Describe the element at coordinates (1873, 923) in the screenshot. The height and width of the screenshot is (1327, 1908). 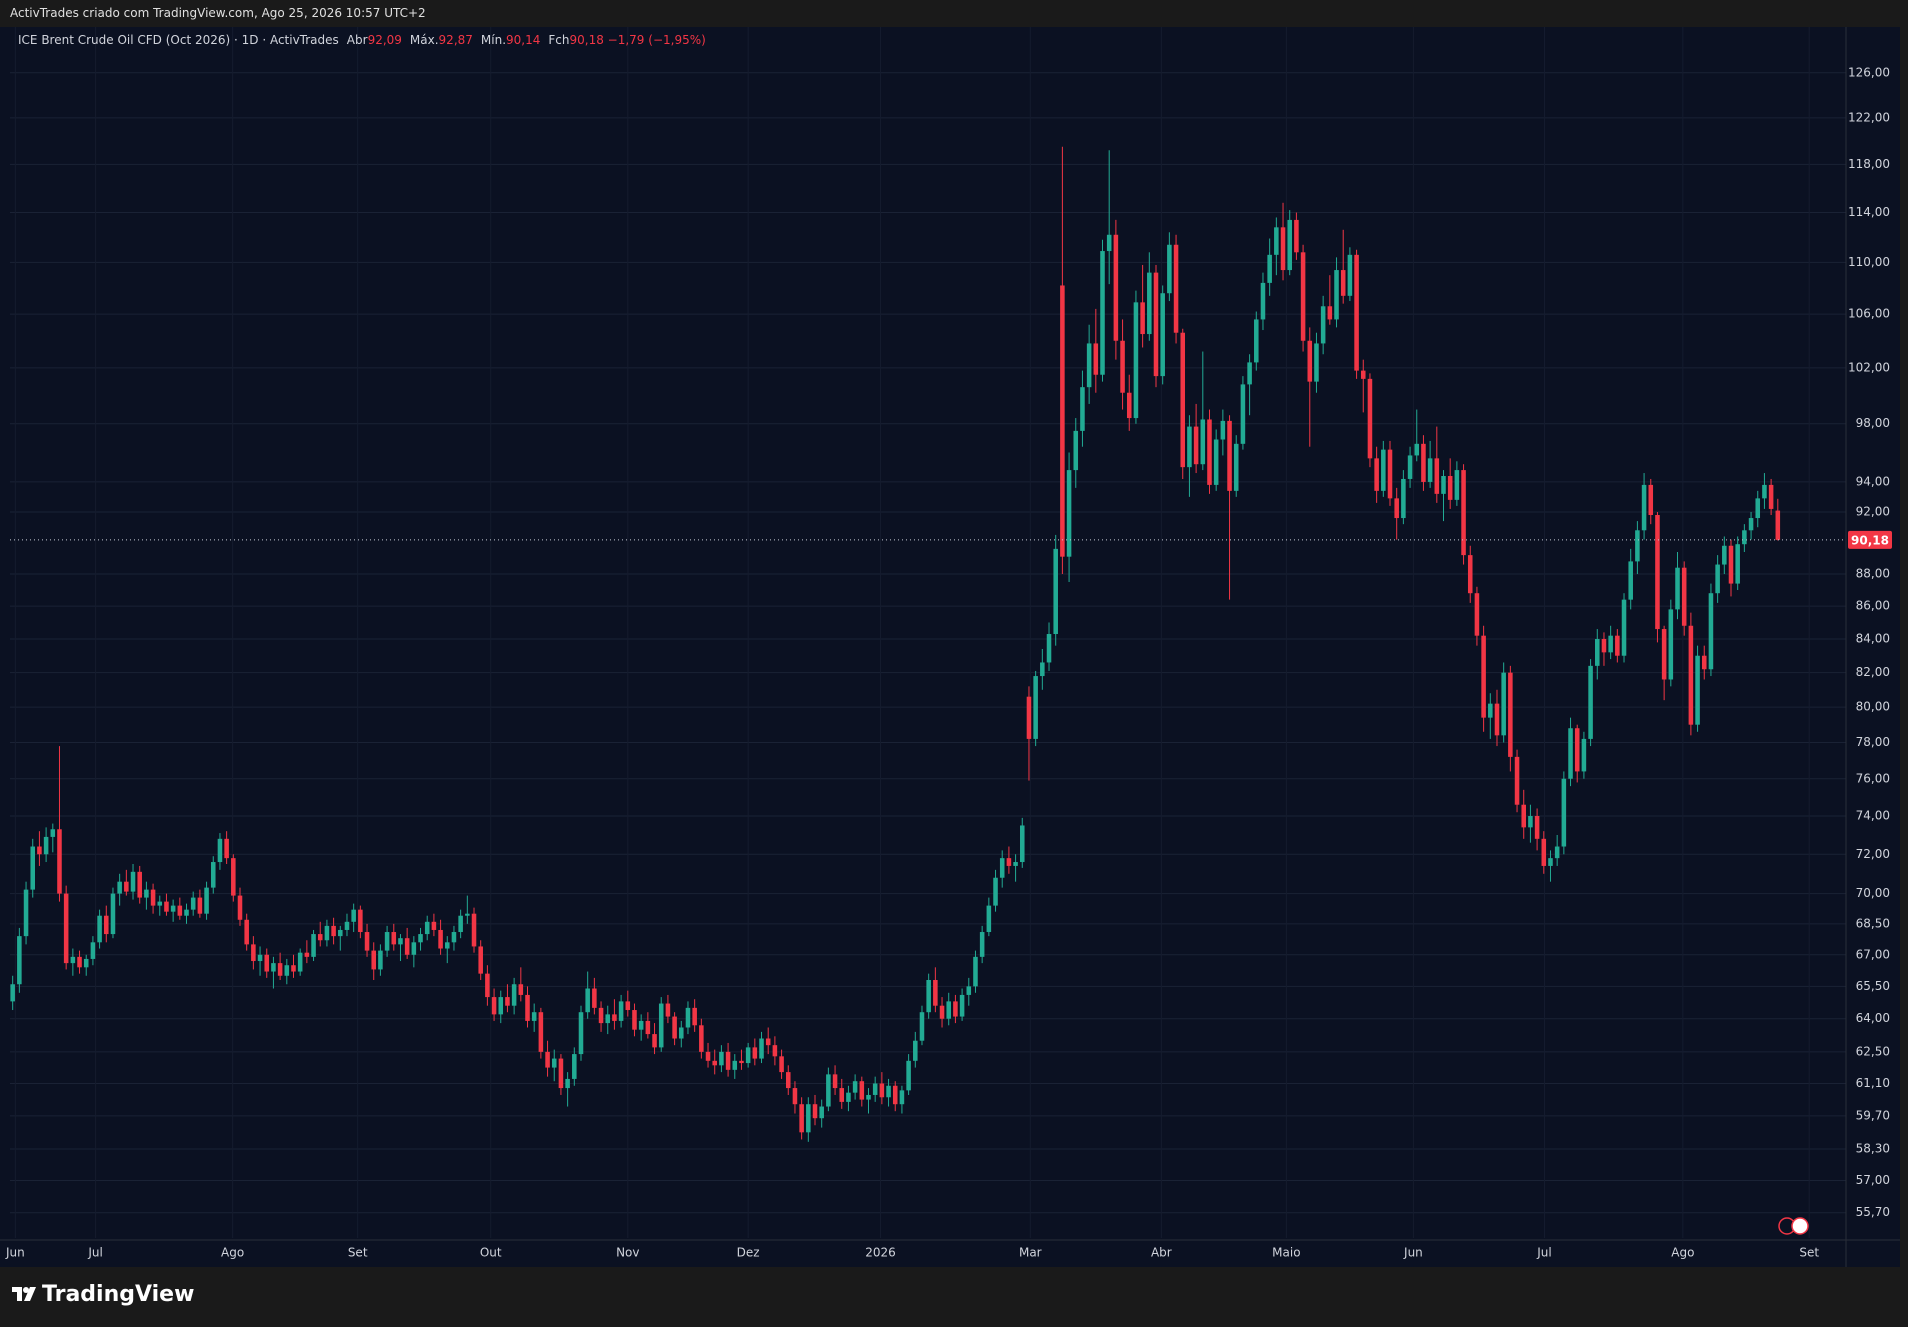
I see `y-tick-label: 68,50` at that location.